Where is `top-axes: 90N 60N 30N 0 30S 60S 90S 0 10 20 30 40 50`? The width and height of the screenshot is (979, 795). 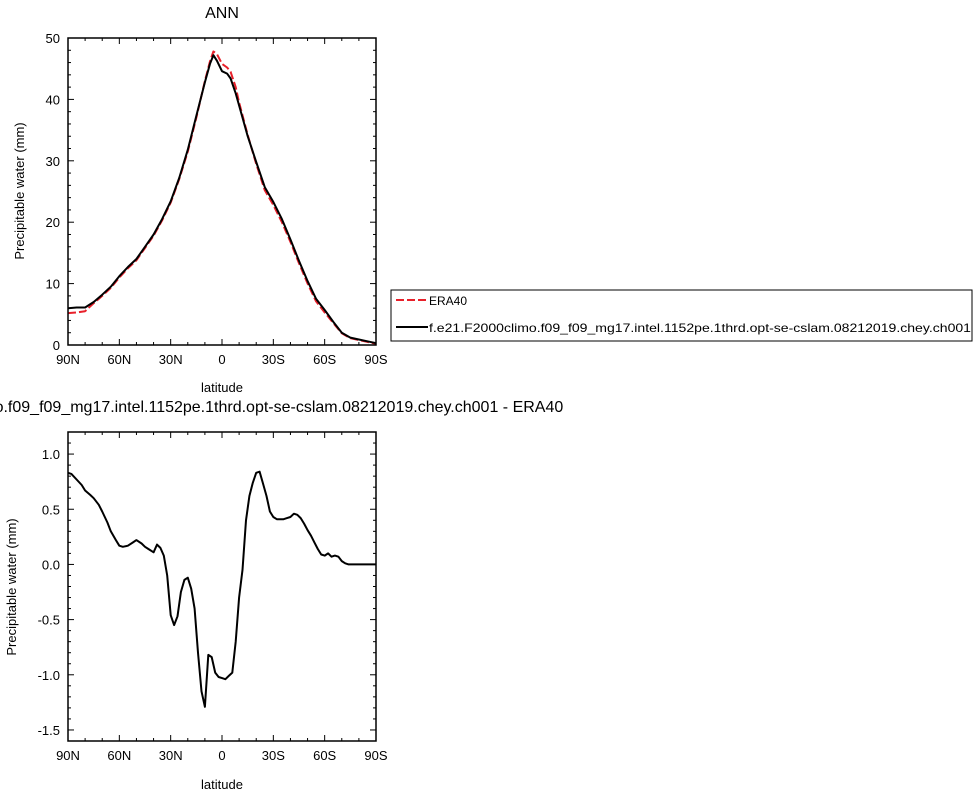 top-axes: 90N 60N 30N 0 30S 60S 90S 0 10 20 30 40 50 is located at coordinates (217, 199).